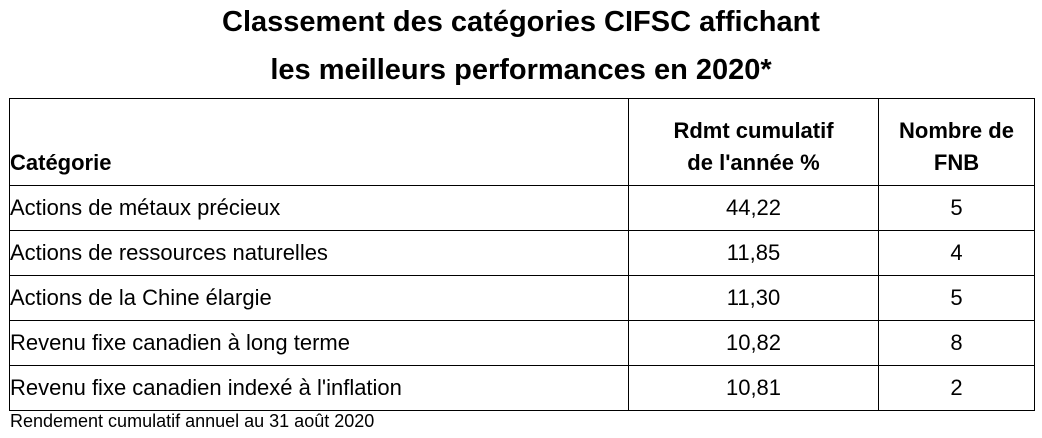 Image resolution: width=1042 pixels, height=438 pixels. I want to click on row-count: 8, so click(956, 343).